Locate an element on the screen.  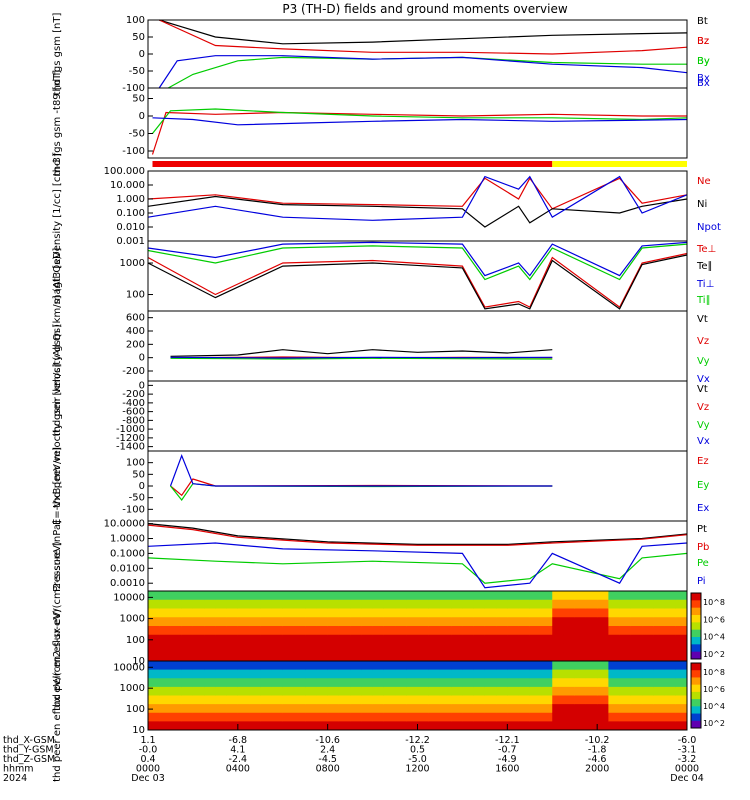
series-line-Npot is located at coordinates (417, 198).